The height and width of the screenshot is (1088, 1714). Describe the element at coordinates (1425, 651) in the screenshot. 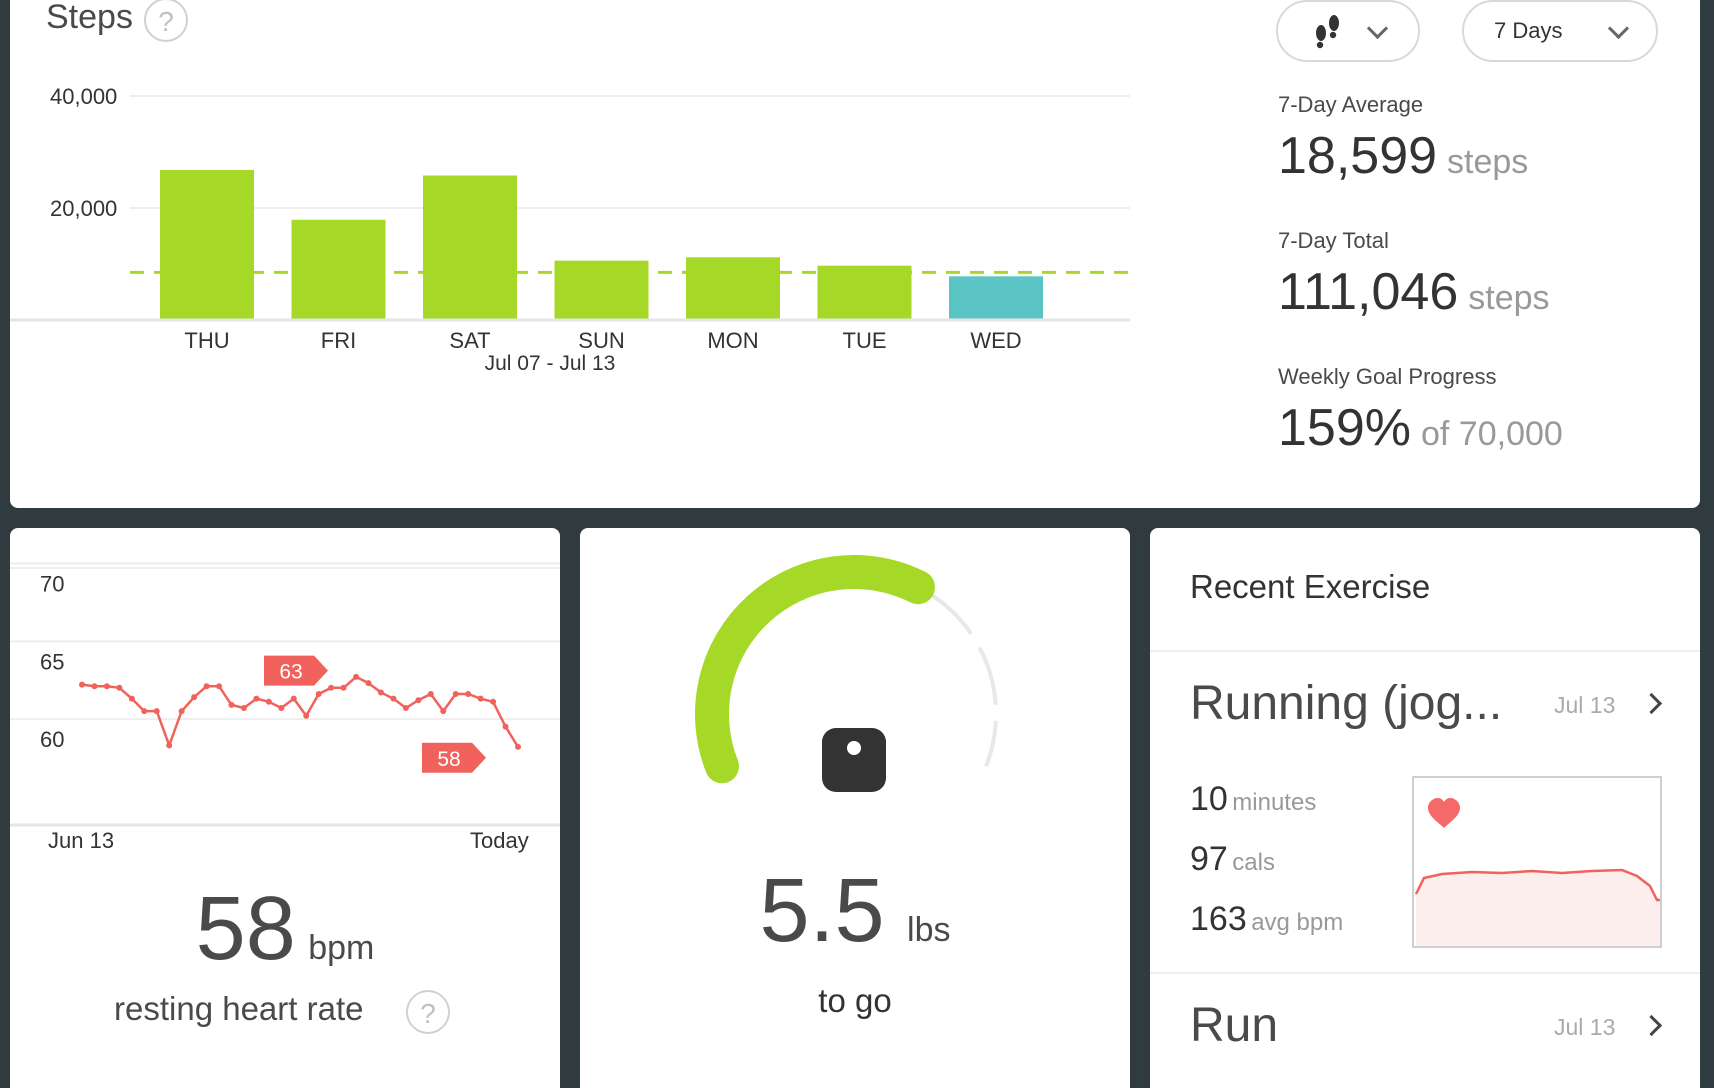

I see `divider` at that location.